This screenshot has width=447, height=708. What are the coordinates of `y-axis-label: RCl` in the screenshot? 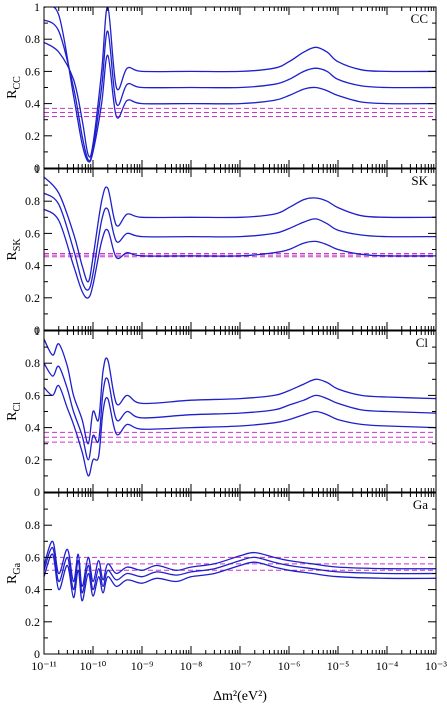 It's located at (14, 411).